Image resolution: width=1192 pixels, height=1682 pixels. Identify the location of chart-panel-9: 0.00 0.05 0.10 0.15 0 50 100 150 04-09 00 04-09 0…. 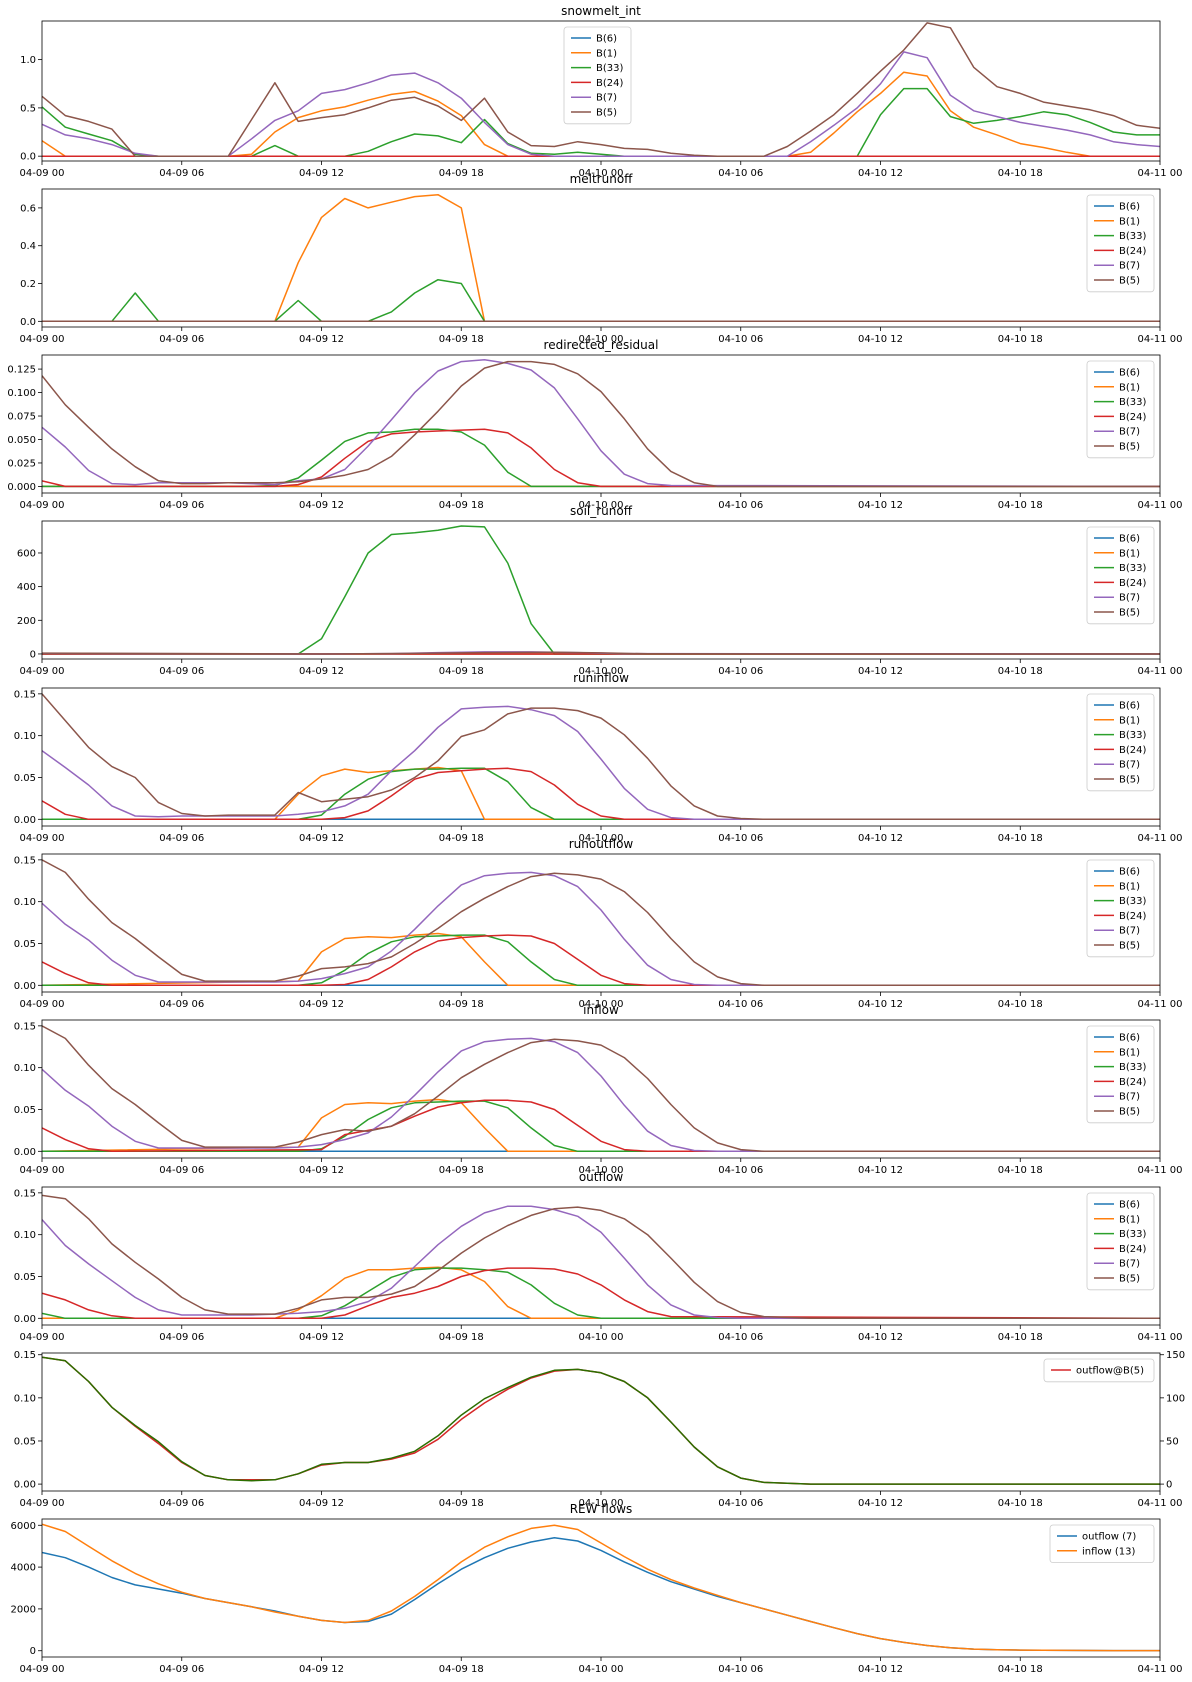
(599, 1429).